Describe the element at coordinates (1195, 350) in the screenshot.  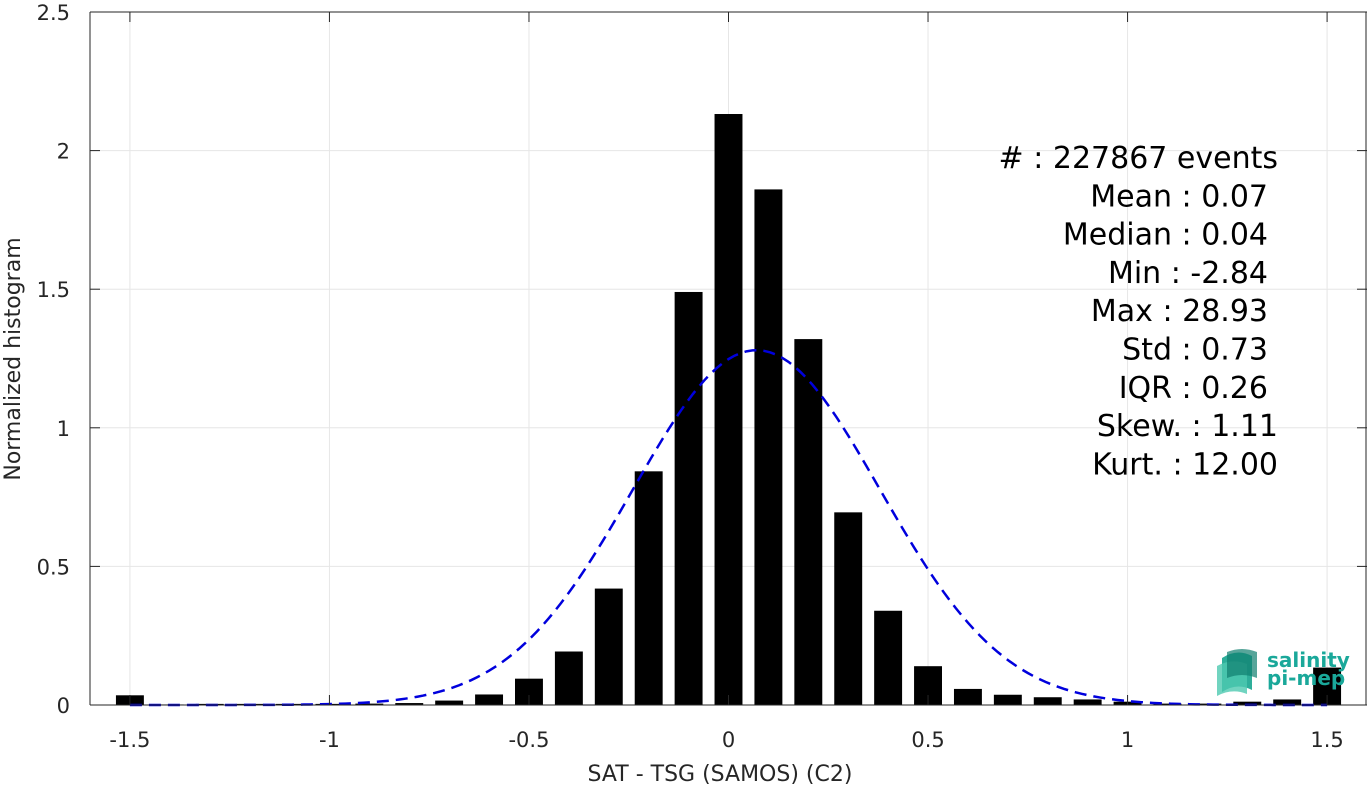
I see `stat-line: Std : 0.73` at that location.